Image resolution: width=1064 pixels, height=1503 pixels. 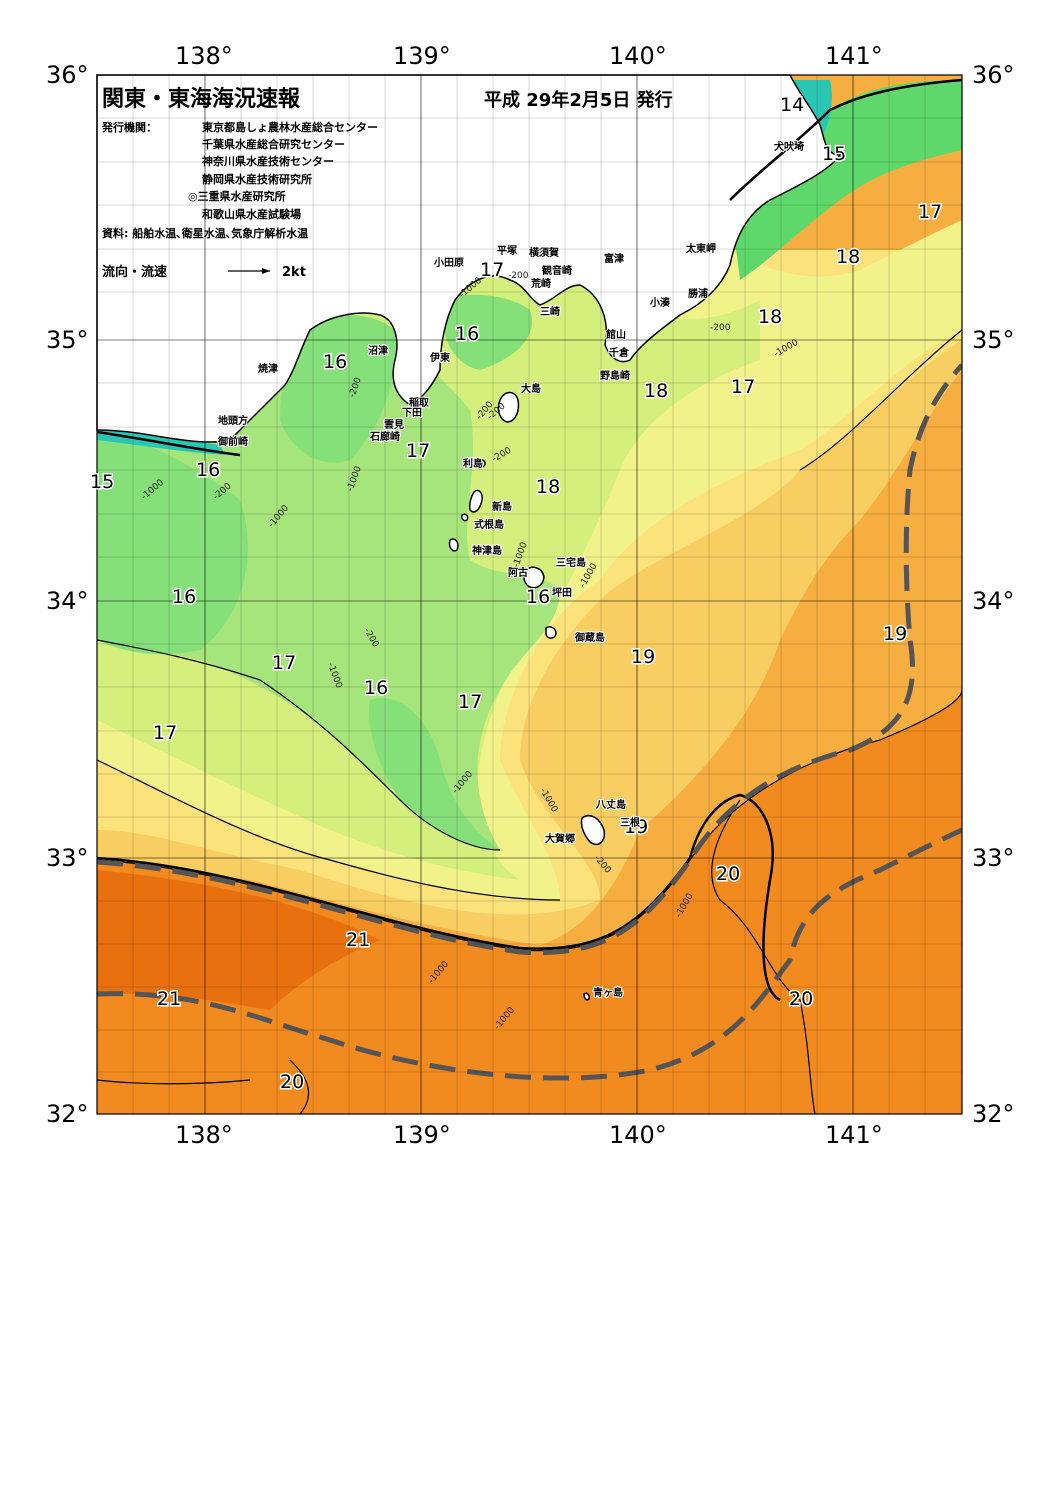 I want to click on issuer-3: 神奈川県水産技術センター, so click(x=268, y=161).